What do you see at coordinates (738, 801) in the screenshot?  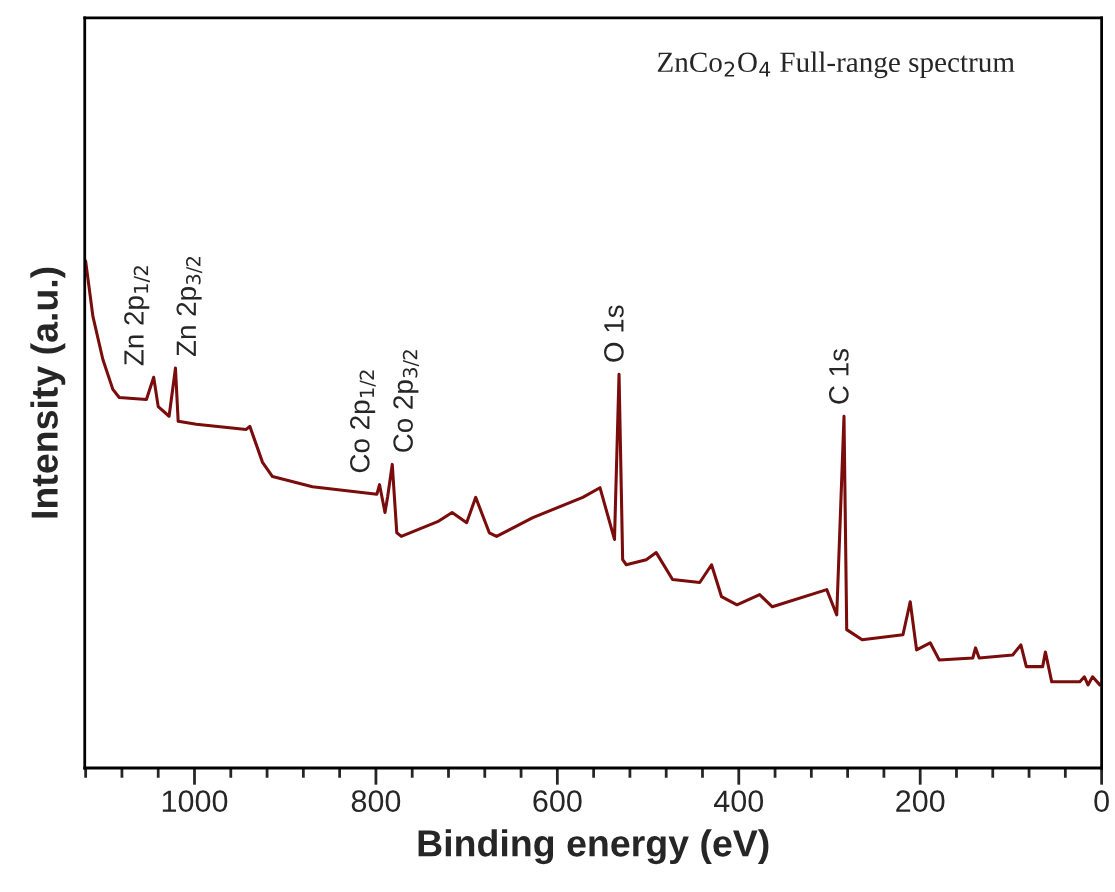 I see `x-tick-label: 400` at bounding box center [738, 801].